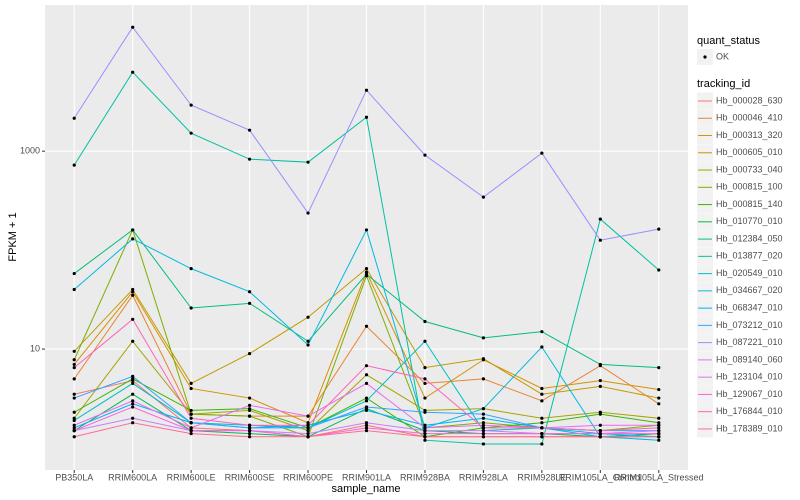 This screenshot has height=500, width=800. What do you see at coordinates (749, 290) in the screenshot?
I see `legend-label: Hb_034667_020` at bounding box center [749, 290].